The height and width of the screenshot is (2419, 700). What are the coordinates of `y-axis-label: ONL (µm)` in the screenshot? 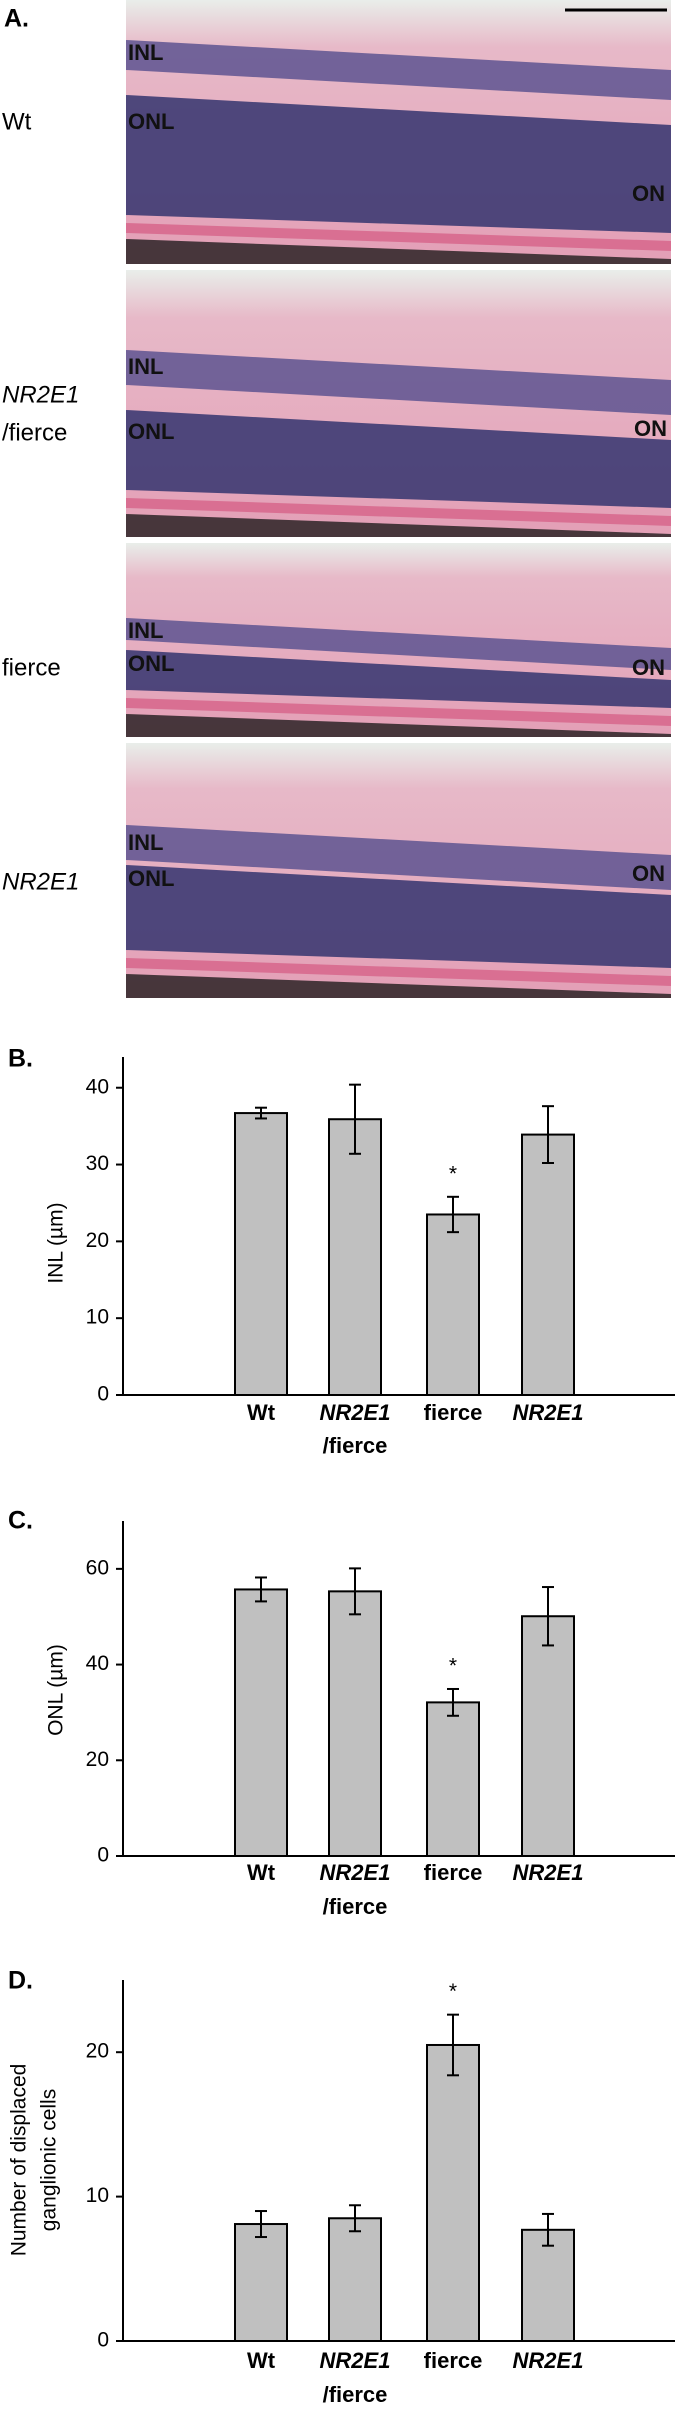 It's located at (56, 1690).